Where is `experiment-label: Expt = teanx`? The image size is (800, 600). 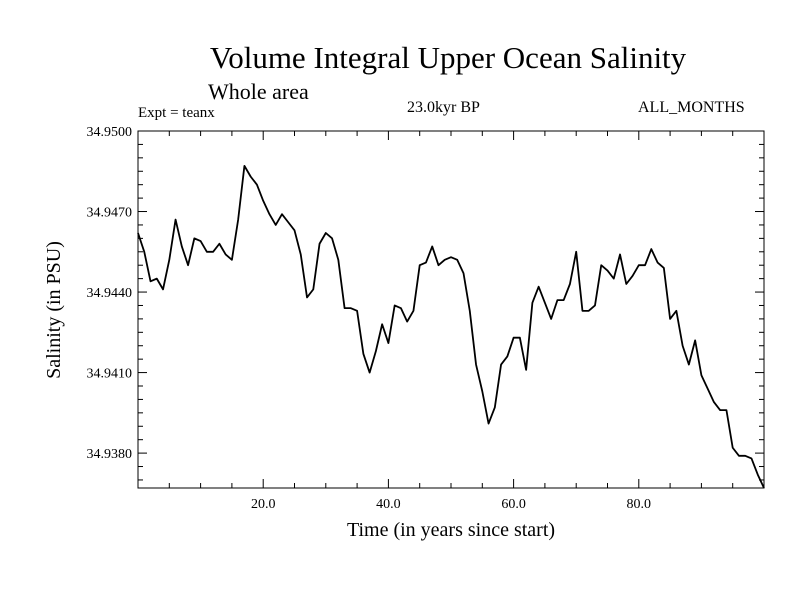 experiment-label: Expt = teanx is located at coordinates (176, 113).